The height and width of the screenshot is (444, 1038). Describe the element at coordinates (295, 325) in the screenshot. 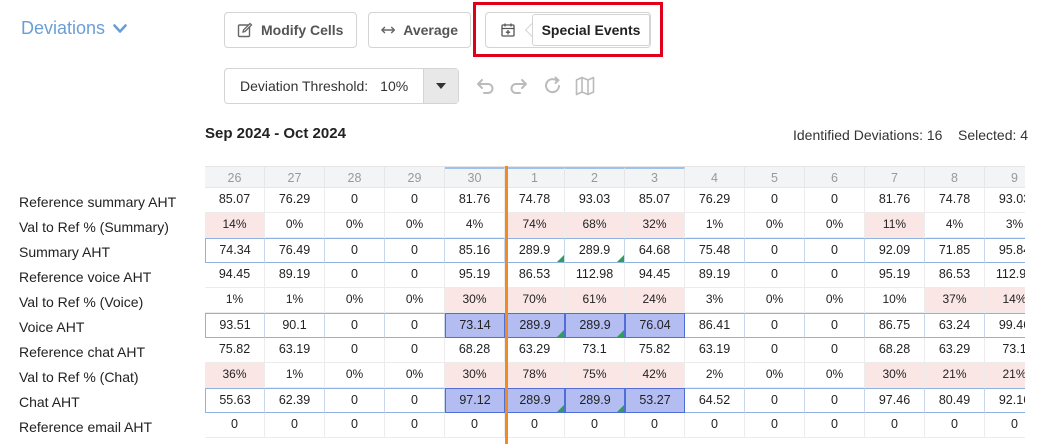

I see `grid-cell: 90.1` at that location.